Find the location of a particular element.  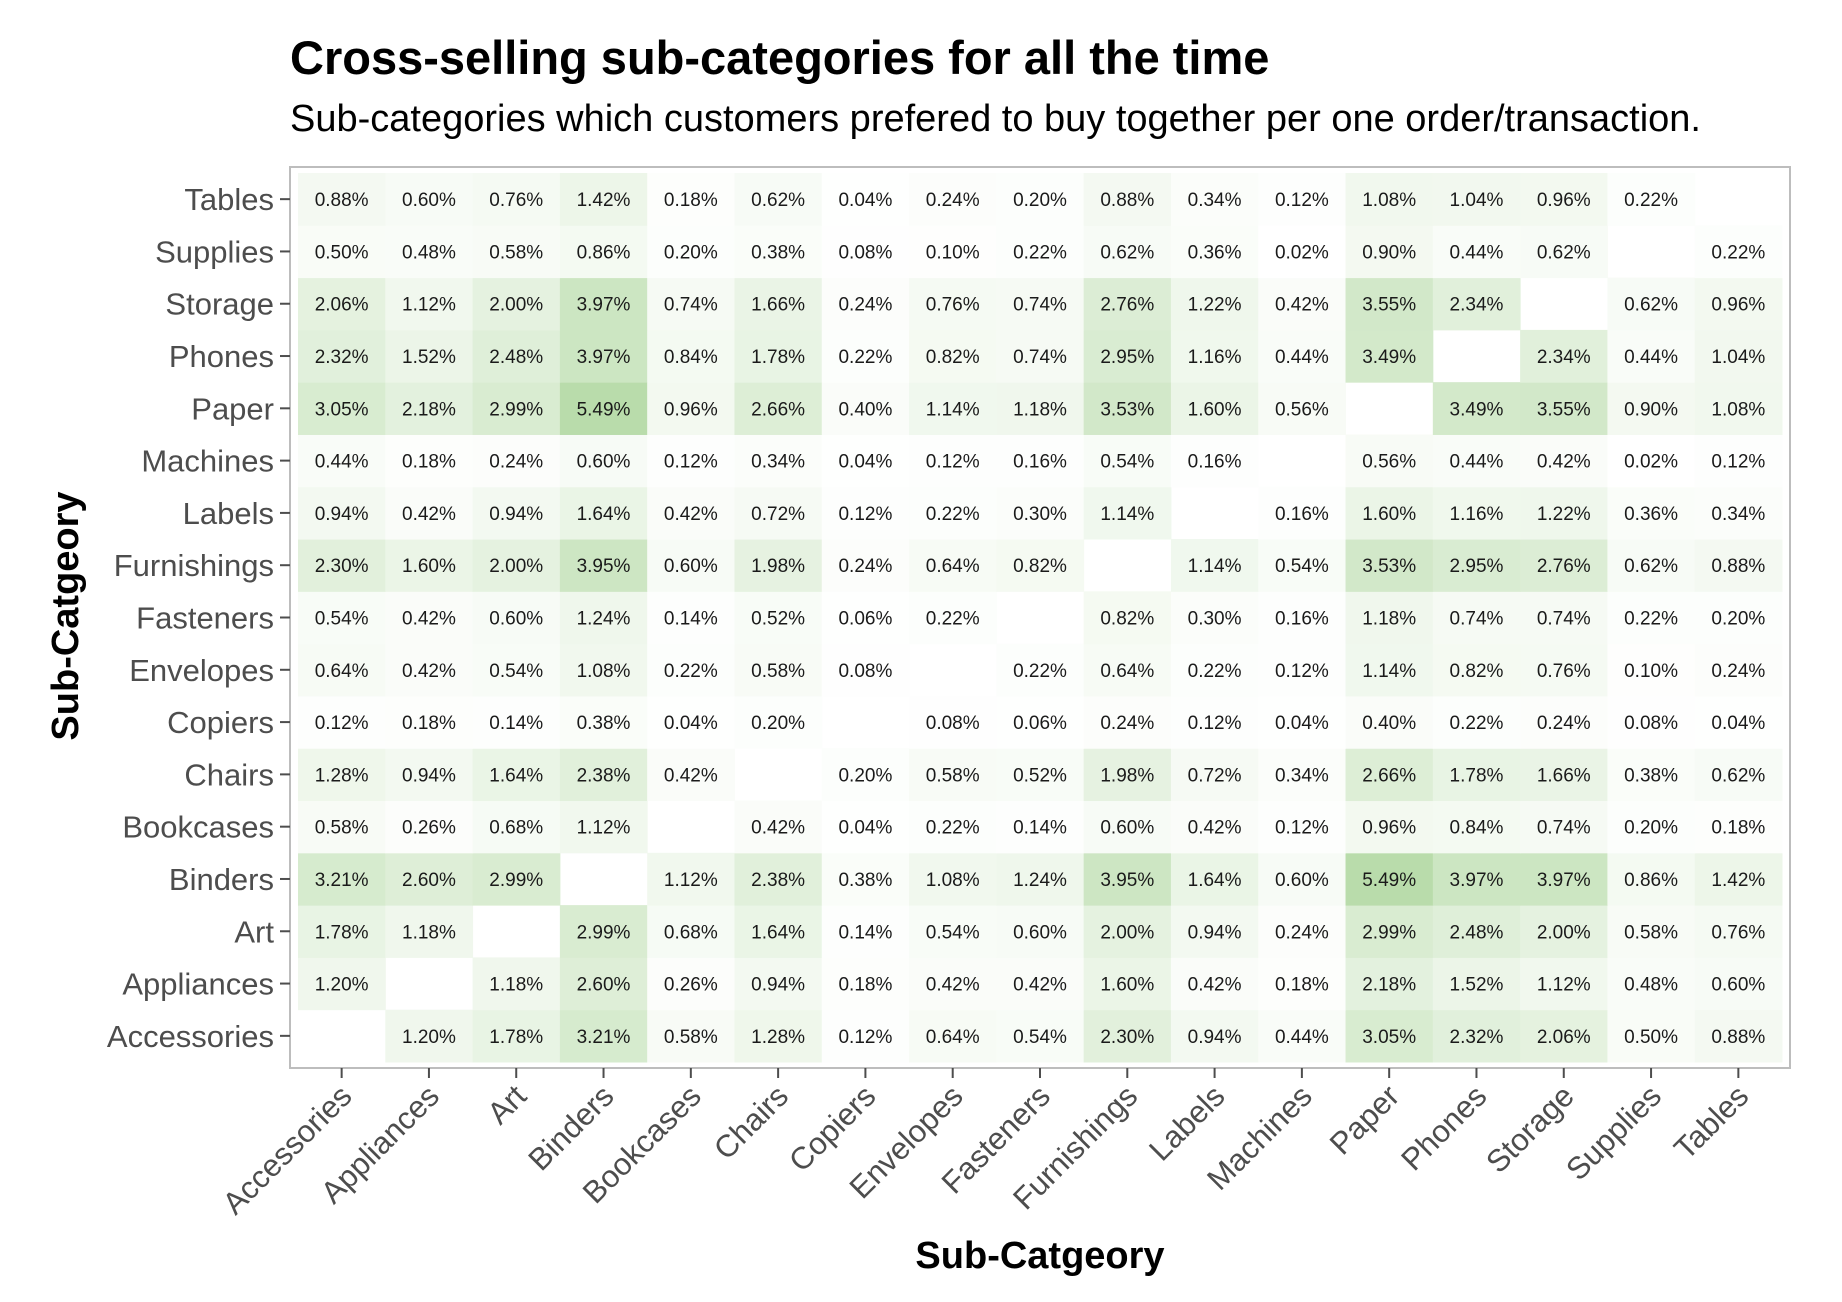

cell-value-label: 0.94% is located at coordinates (342, 514).